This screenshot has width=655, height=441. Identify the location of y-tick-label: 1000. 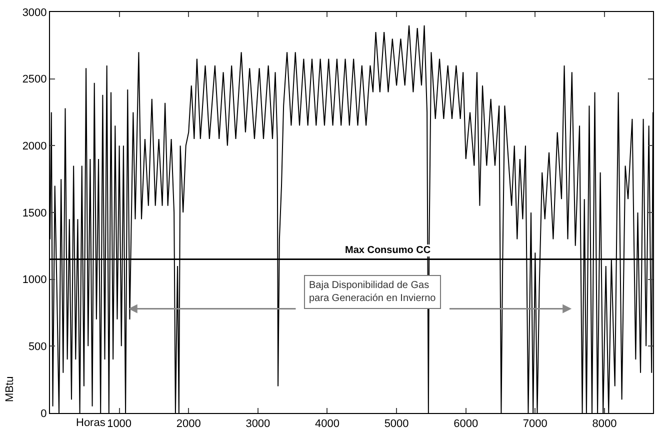
(34, 280).